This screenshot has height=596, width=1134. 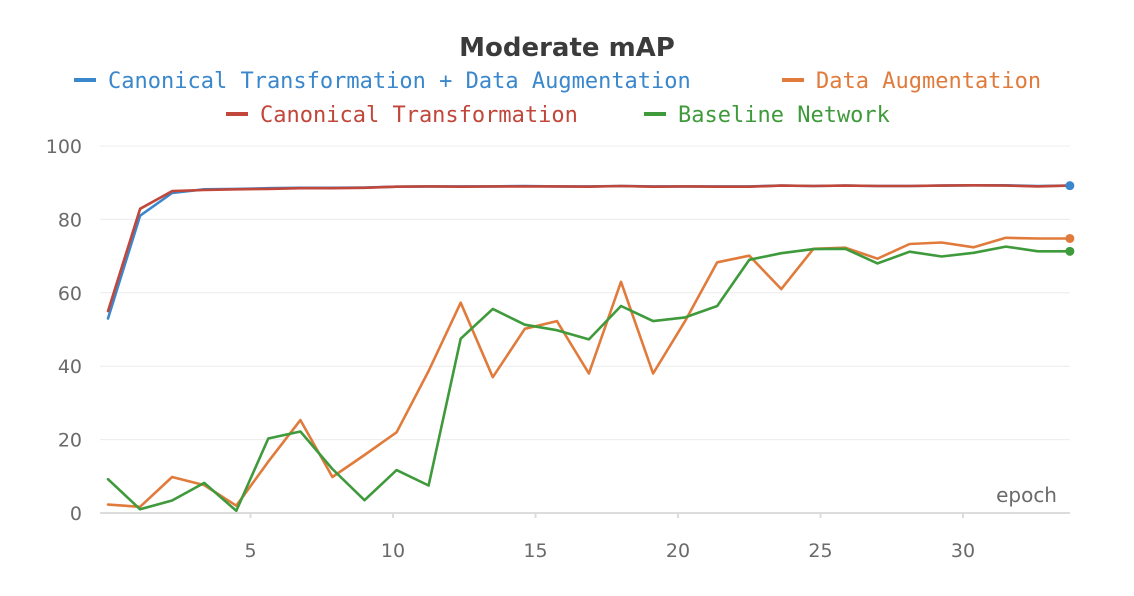 I want to click on y-tick-label: 60, so click(x=70, y=294).